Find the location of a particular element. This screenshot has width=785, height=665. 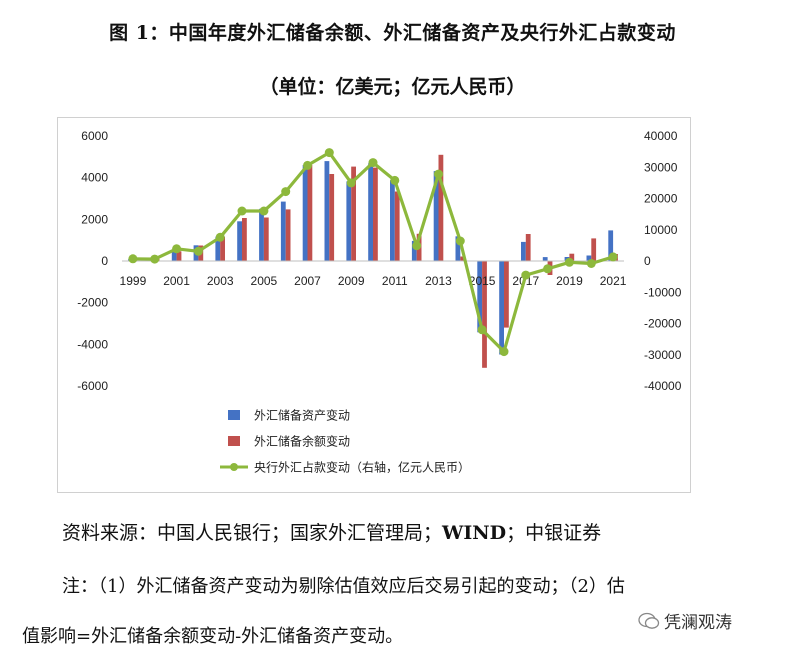

x-tick-label: 2011 is located at coordinates (395, 281).